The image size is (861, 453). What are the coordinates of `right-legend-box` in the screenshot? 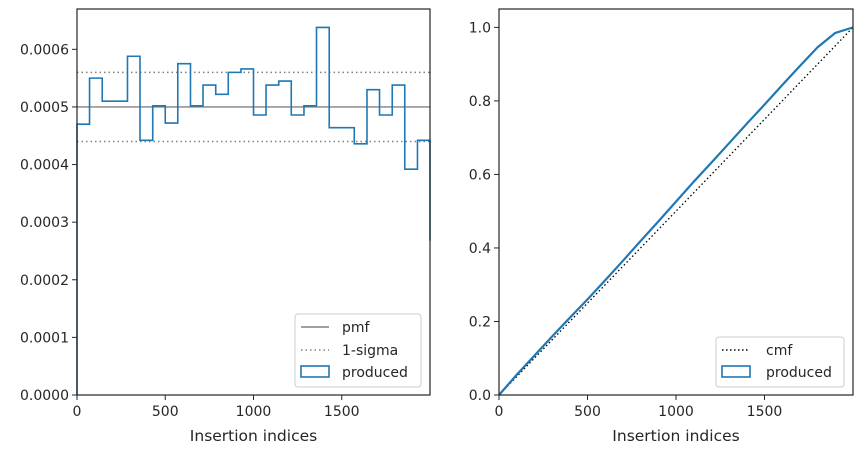 It's located at (780, 362).